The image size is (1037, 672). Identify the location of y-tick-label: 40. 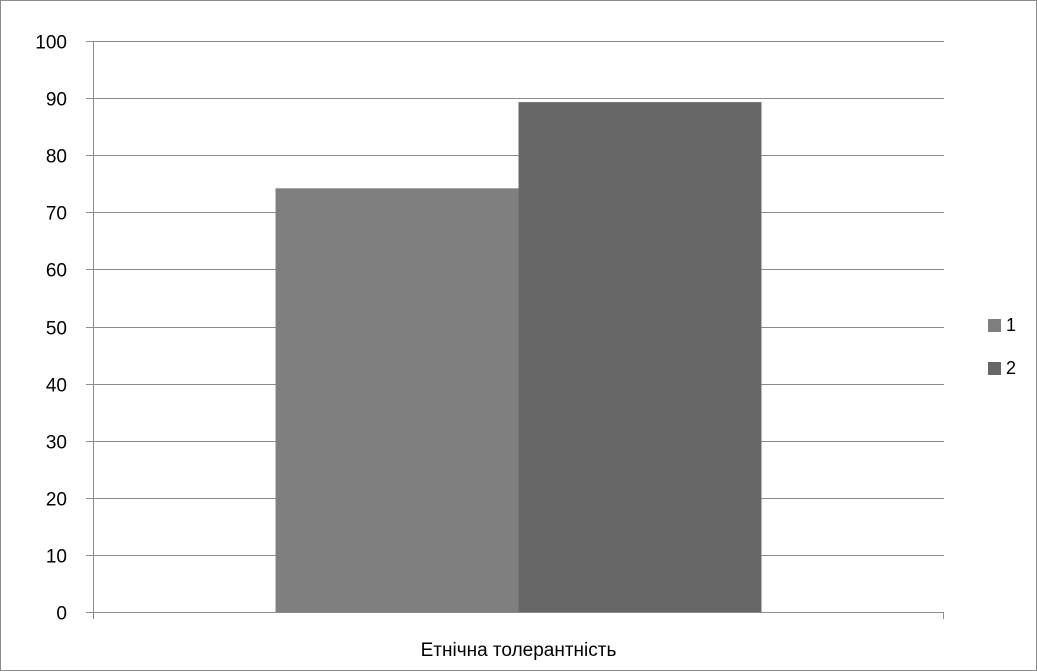
(56, 386).